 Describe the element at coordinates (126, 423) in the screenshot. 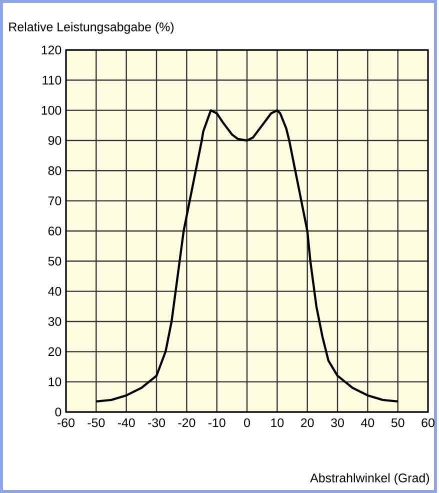

I see `x-tick-label: -40` at that location.